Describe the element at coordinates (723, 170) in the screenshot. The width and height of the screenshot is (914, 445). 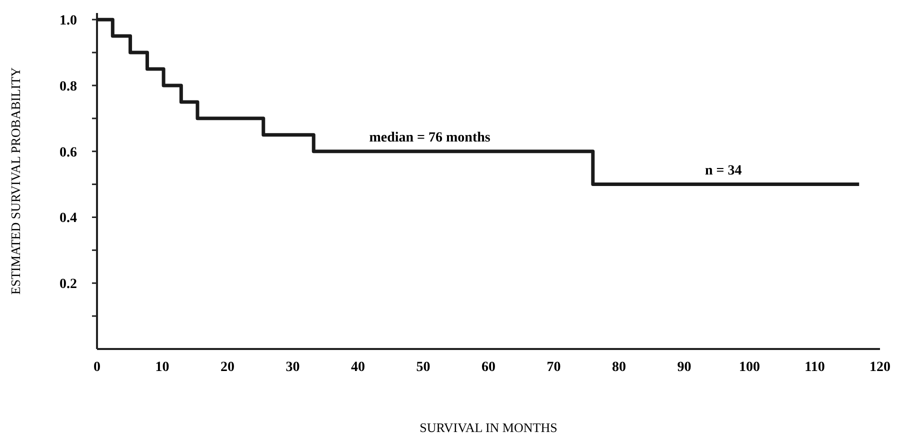
I see `annotation: n = 34` at that location.